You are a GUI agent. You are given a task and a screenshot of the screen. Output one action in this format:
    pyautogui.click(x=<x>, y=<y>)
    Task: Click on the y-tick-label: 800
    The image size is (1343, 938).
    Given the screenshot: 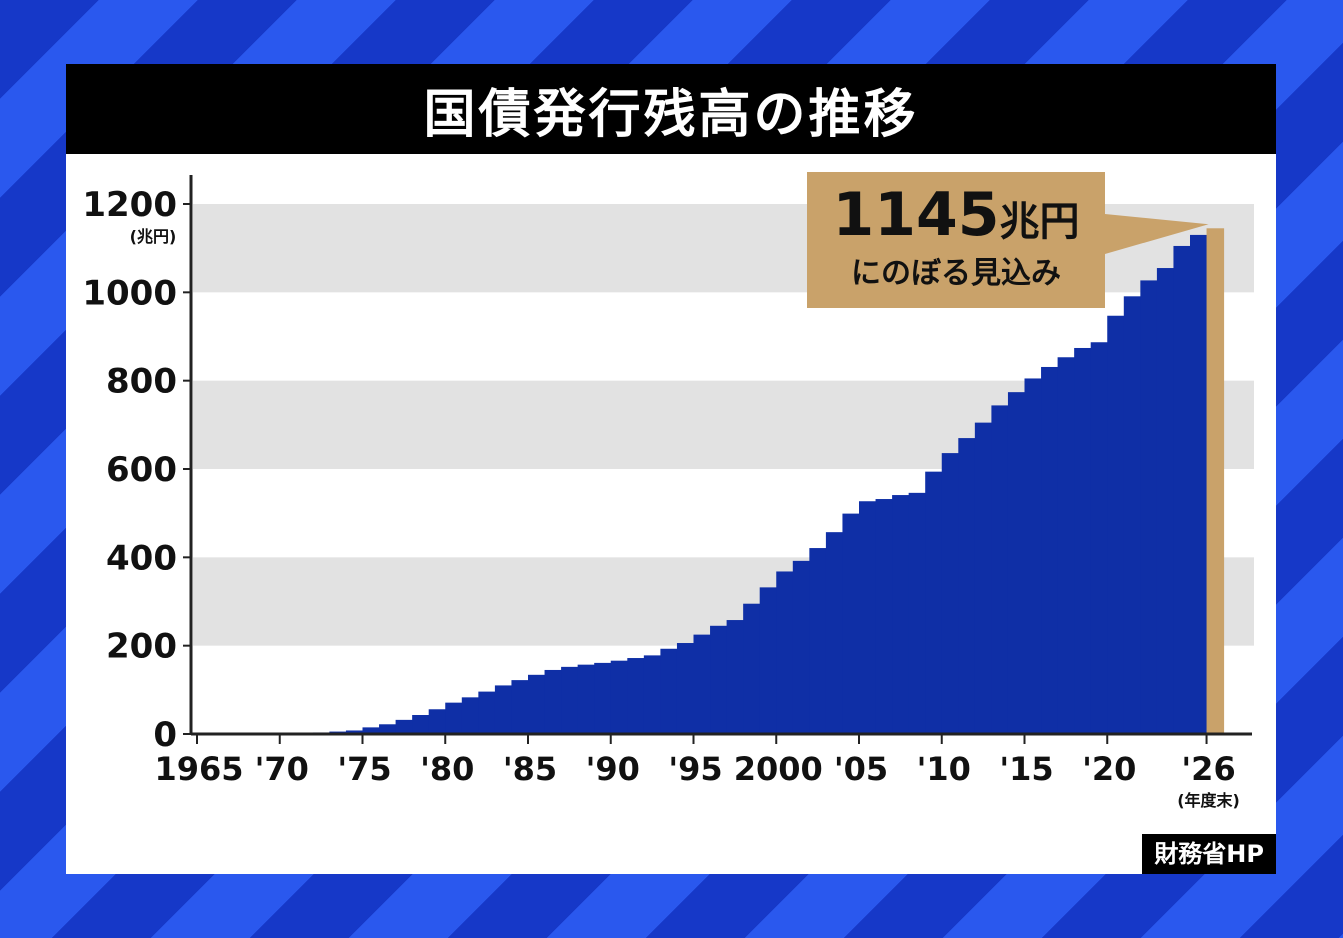 What is the action you would take?
    pyautogui.click(x=141, y=382)
    